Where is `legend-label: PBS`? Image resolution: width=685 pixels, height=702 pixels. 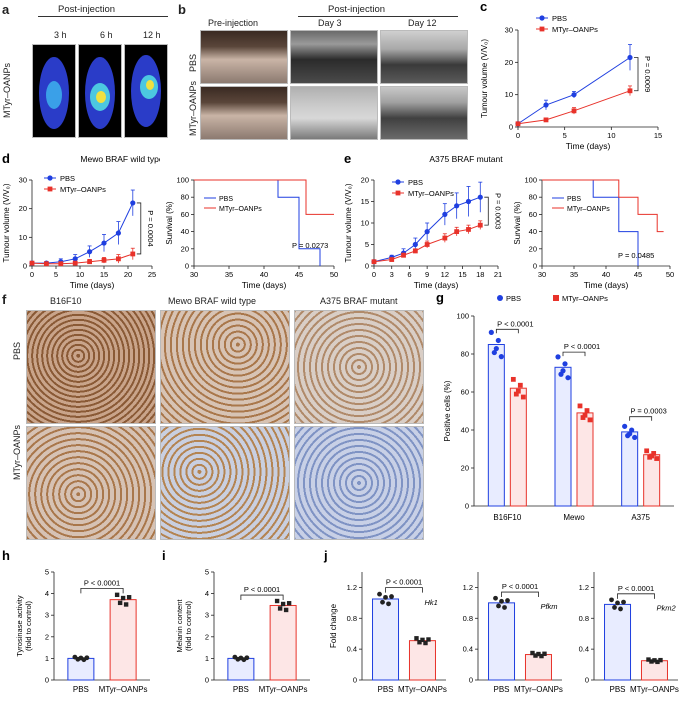
legend-label: PBS is located at coordinates (415, 182).